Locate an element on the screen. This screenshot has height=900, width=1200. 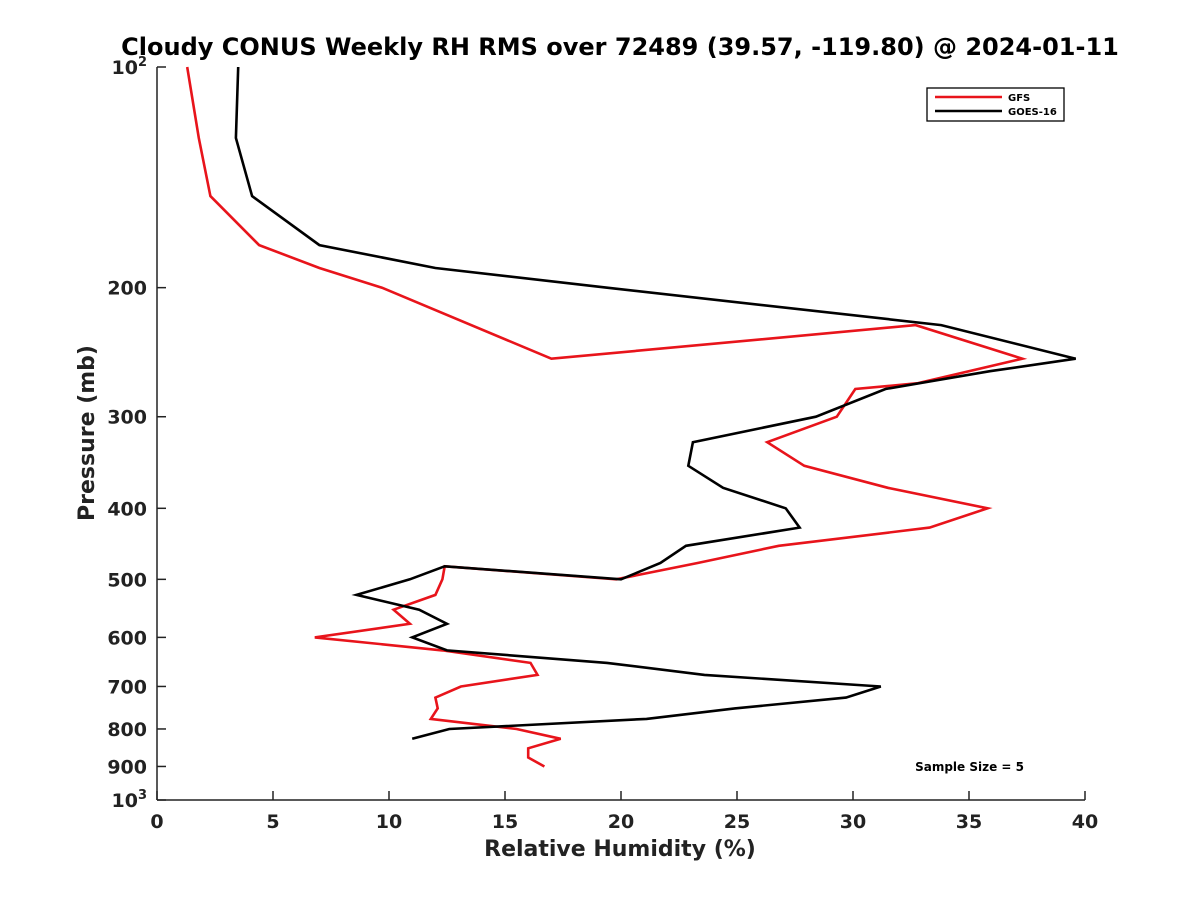
y-tick-base: 500 is located at coordinates (127, 580).